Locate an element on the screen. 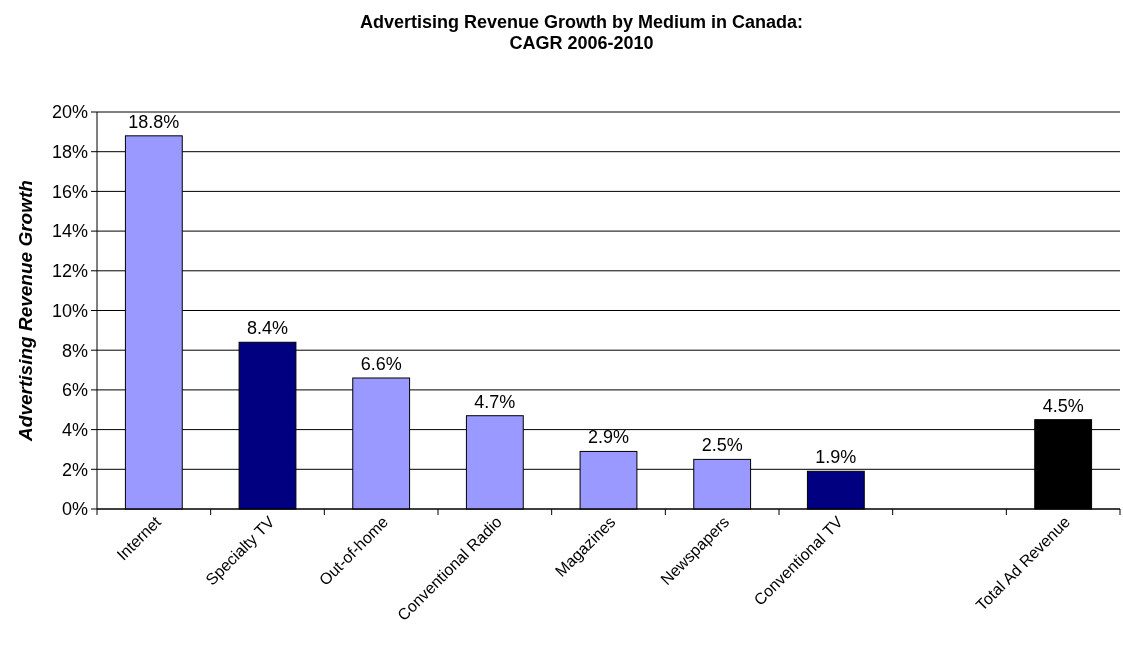 This screenshot has width=1123, height=658. data-label: 6.6% is located at coordinates (381, 363).